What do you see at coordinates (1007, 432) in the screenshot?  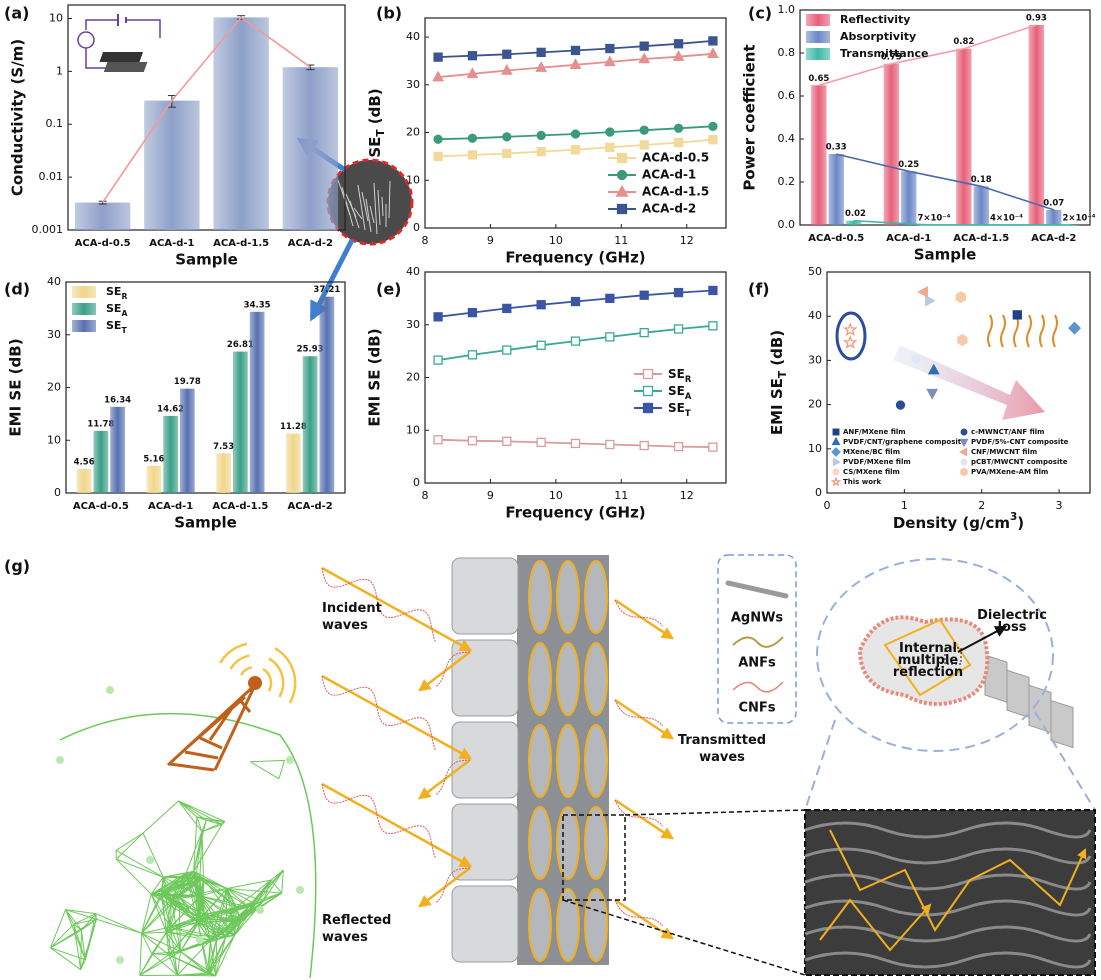 I see `legend-label: c-MWNCT/ANF film` at bounding box center [1007, 432].